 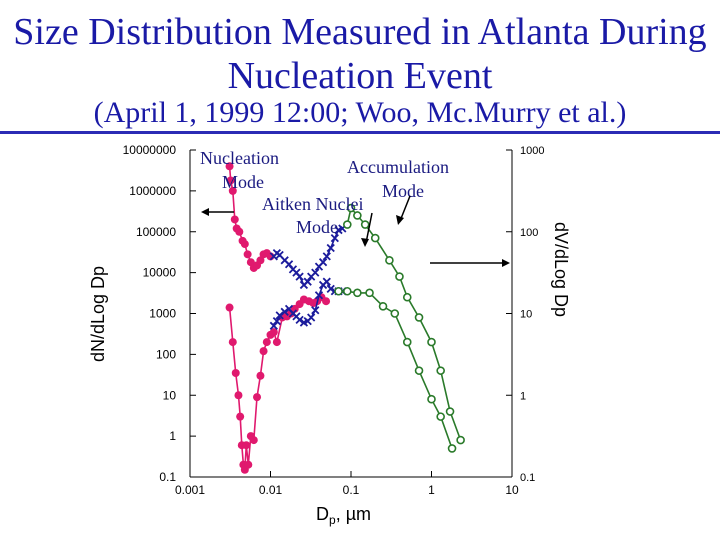 I want to click on y-left-tick-label: 10000, so click(x=160, y=273).